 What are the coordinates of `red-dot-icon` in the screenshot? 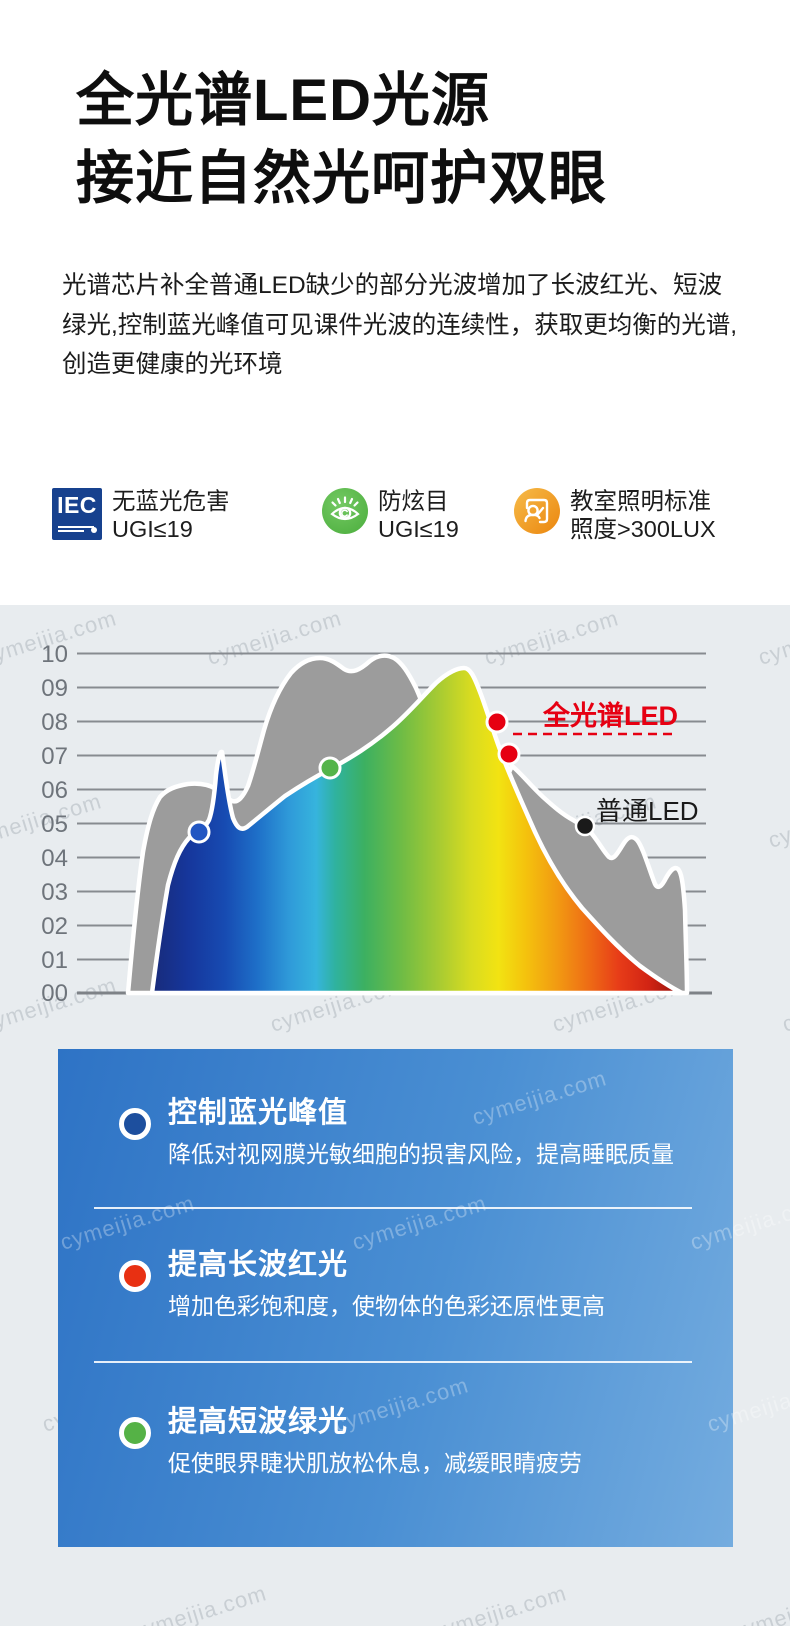 It's located at (135, 1276).